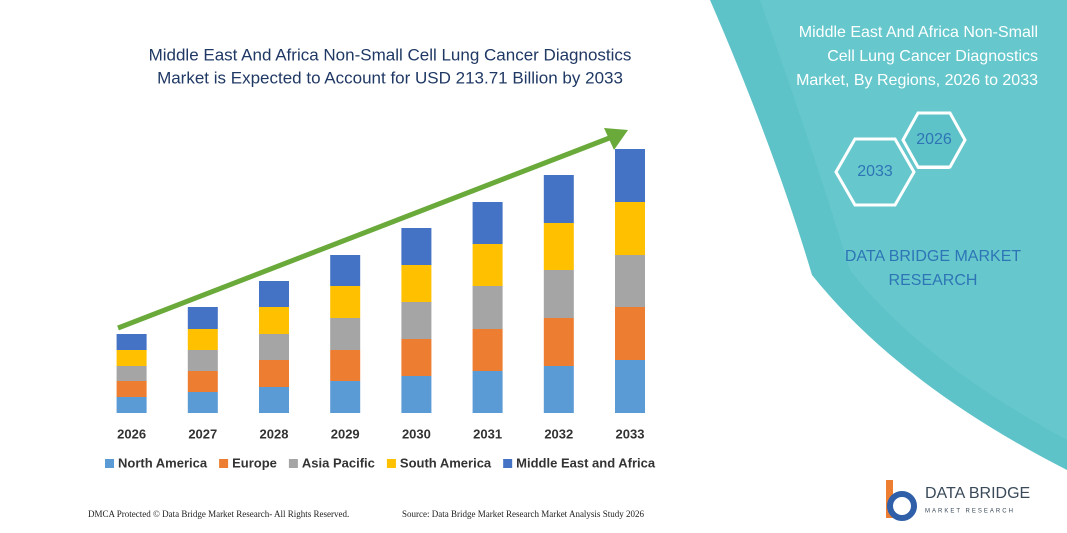 This screenshot has width=1067, height=533. Describe the element at coordinates (918, 32) in the screenshot. I see `panel-title: Middle East And Africa Non-Small` at that location.